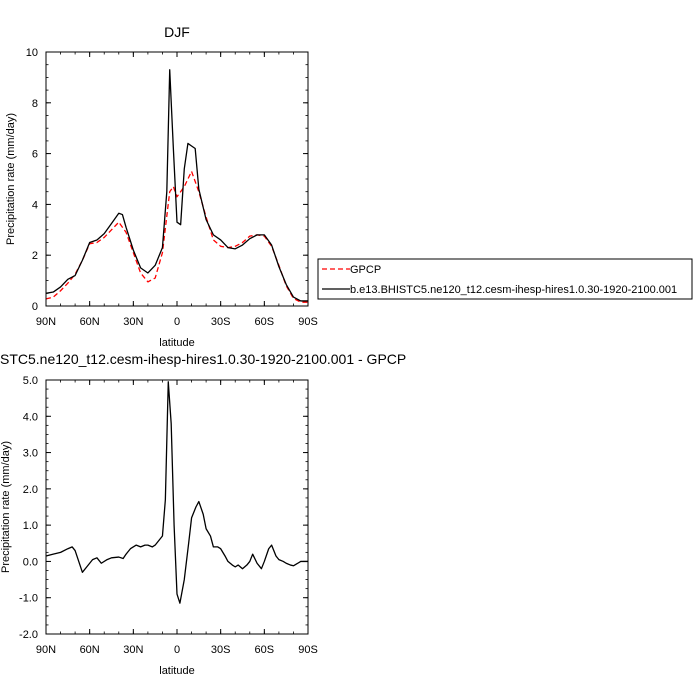 This screenshot has height=700, width=700. What do you see at coordinates (177, 32) in the screenshot?
I see `chart-top-title: DJF` at bounding box center [177, 32].